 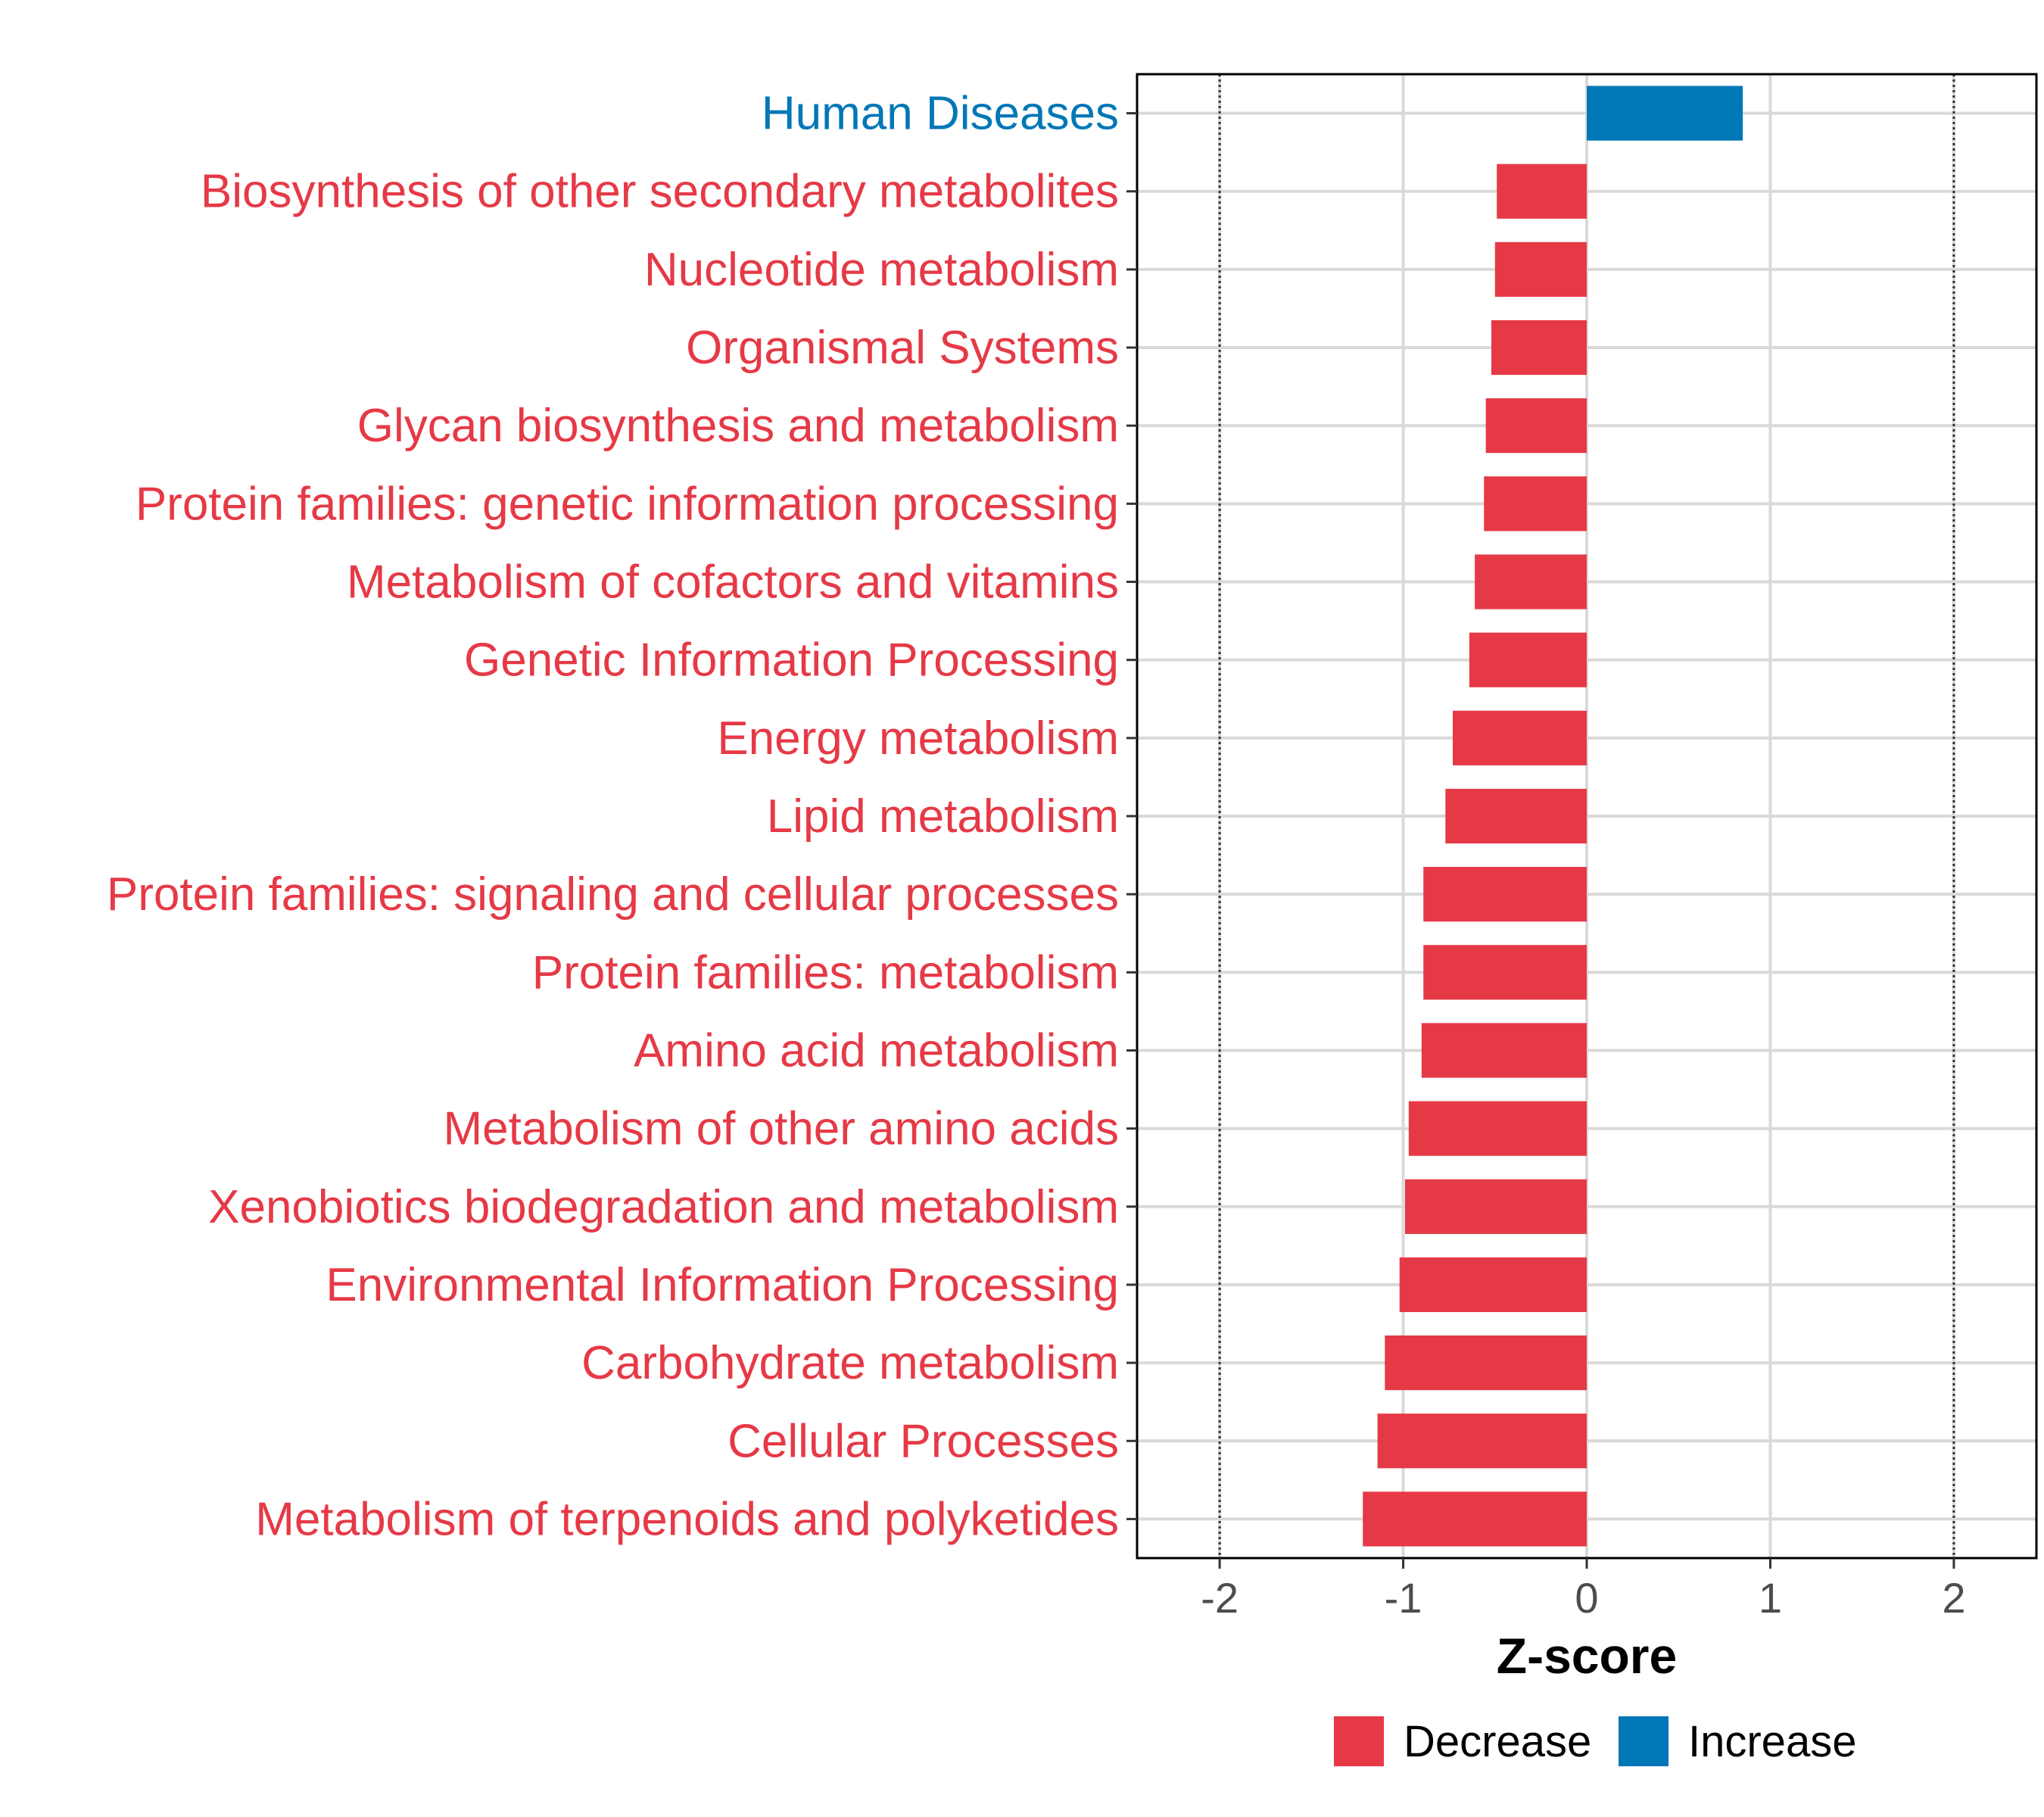 I want to click on x-tick-label: 2, so click(x=1953, y=1598).